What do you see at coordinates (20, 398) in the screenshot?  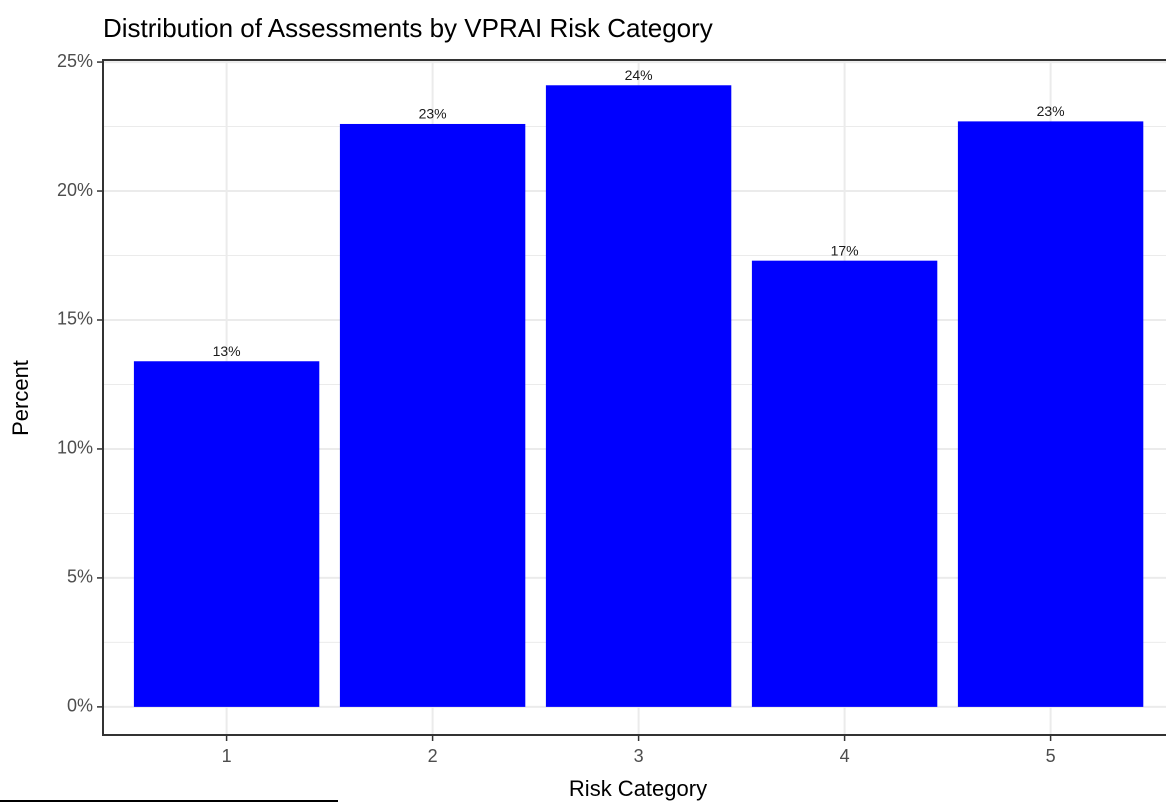 I see `y-axis-title: Percent` at bounding box center [20, 398].